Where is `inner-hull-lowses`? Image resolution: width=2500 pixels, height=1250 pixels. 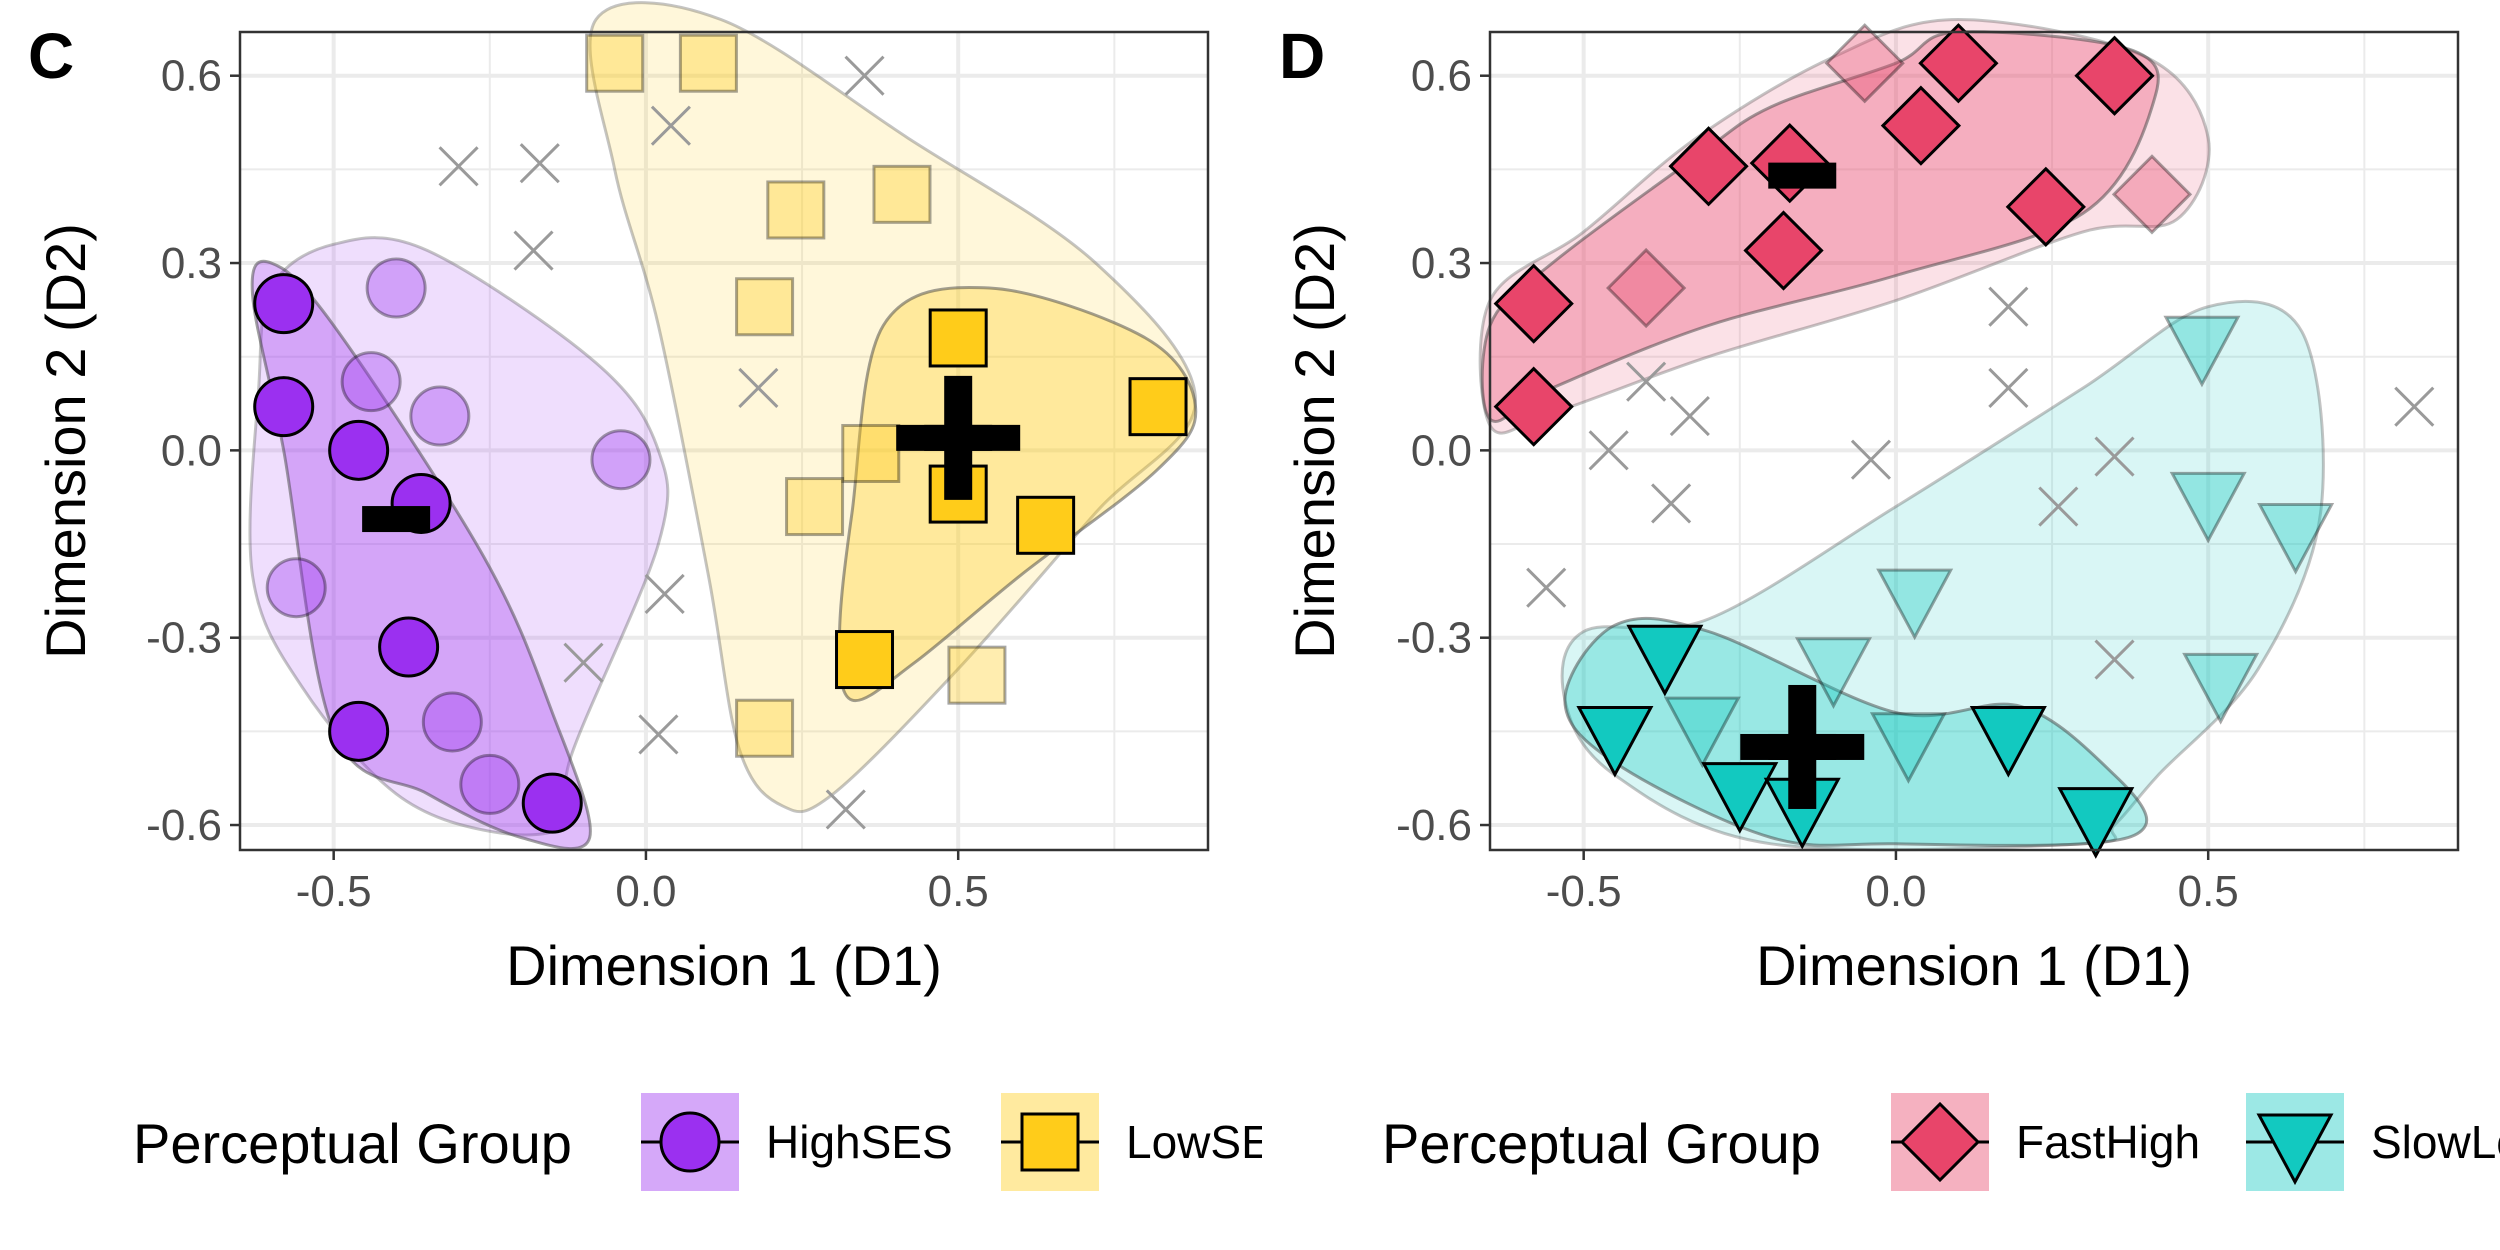
inner-hull-lowses is located at coordinates (1017, 494).